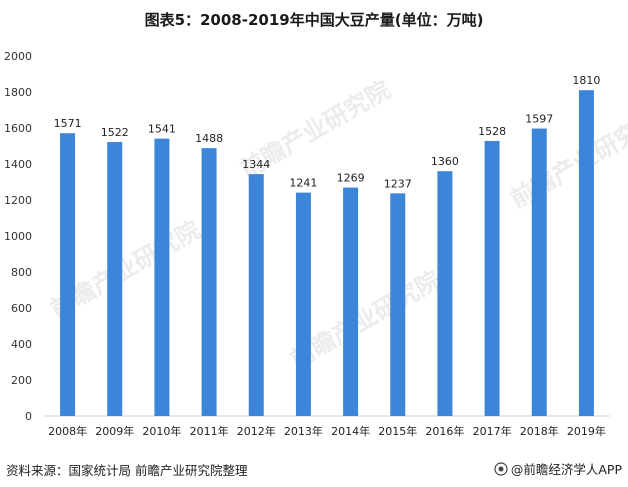  Describe the element at coordinates (18, 128) in the screenshot. I see `y-tick-label: 1600` at that location.